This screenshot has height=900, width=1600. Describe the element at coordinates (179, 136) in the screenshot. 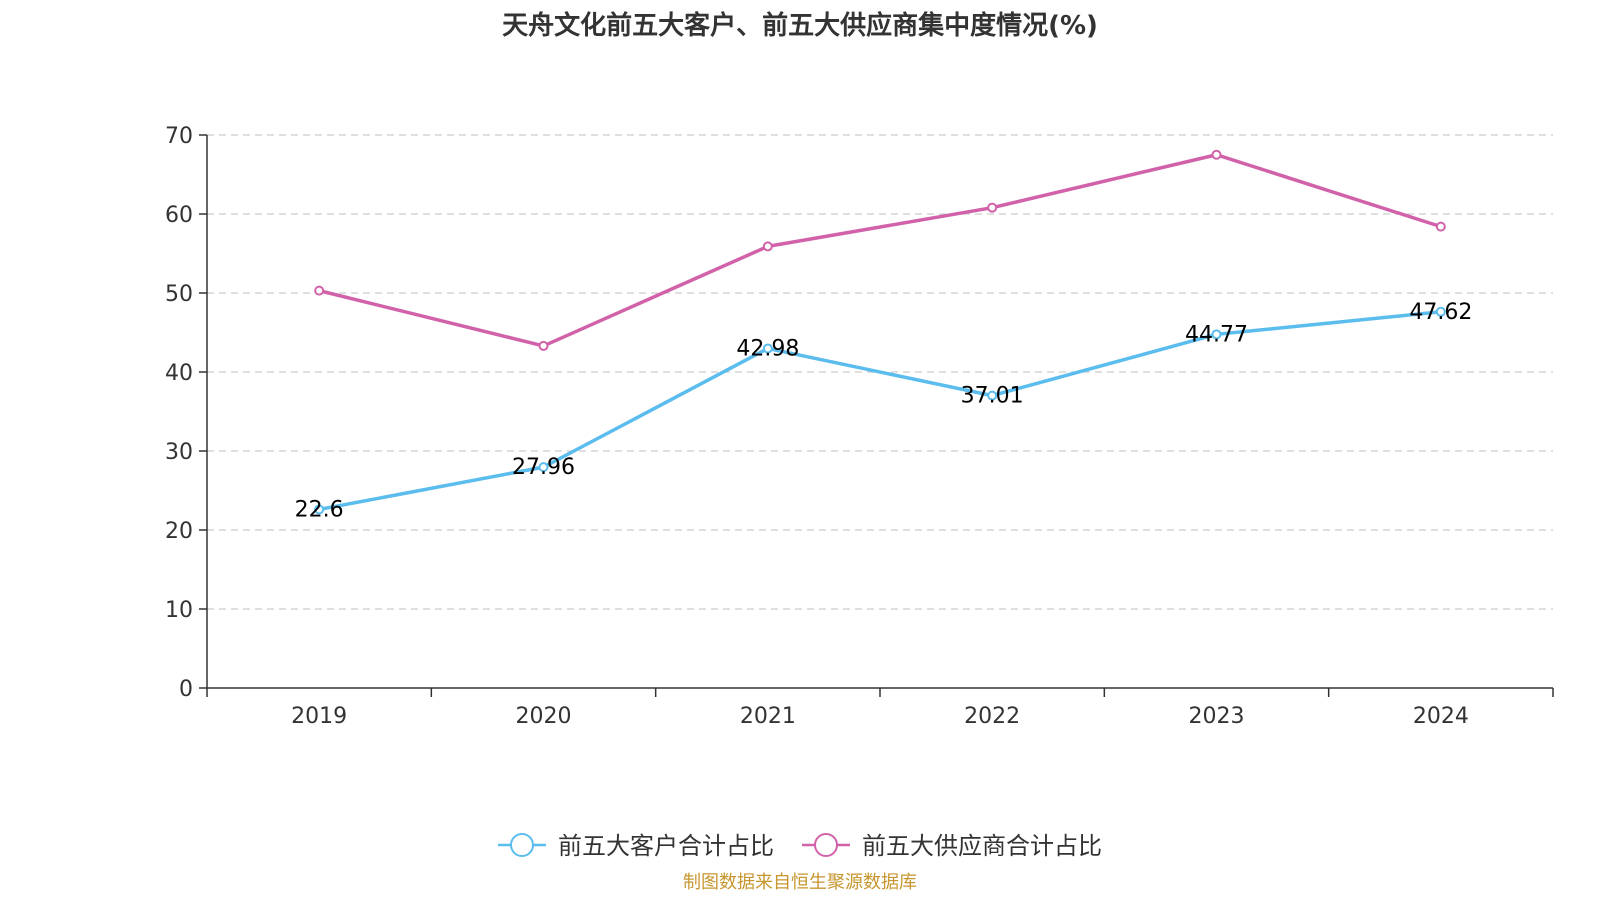

I see `y-tick-label: 70` at that location.